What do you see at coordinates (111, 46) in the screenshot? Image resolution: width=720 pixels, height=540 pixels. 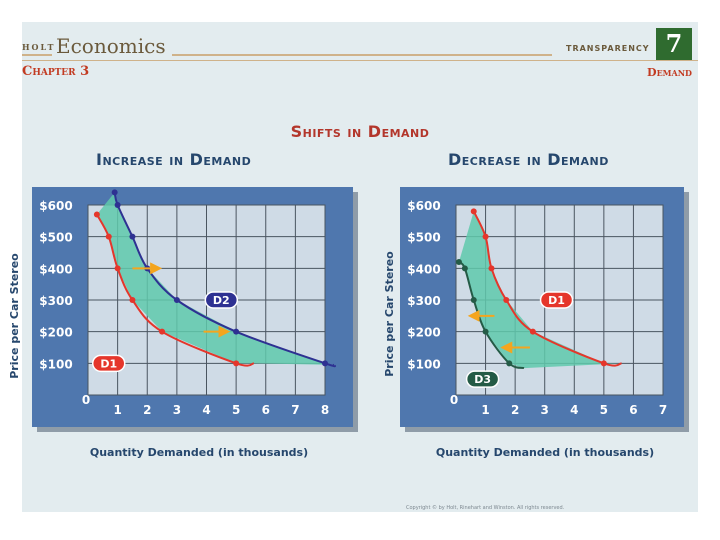 I see `book-title: Economics` at bounding box center [111, 46].